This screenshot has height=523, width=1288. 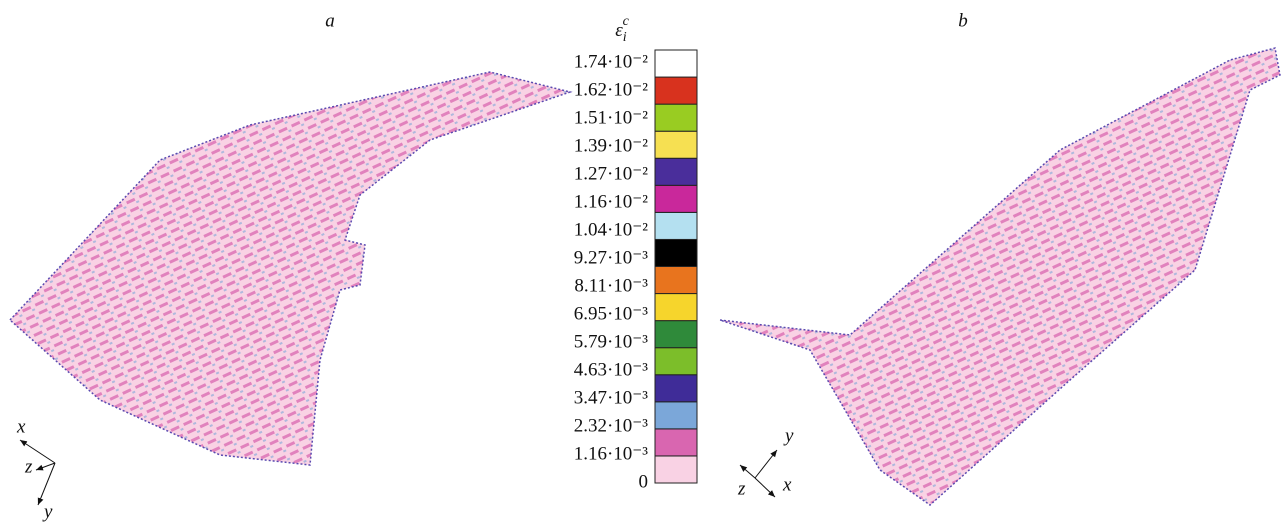 I want to click on triad-a: x z y, so click(x=36, y=469).